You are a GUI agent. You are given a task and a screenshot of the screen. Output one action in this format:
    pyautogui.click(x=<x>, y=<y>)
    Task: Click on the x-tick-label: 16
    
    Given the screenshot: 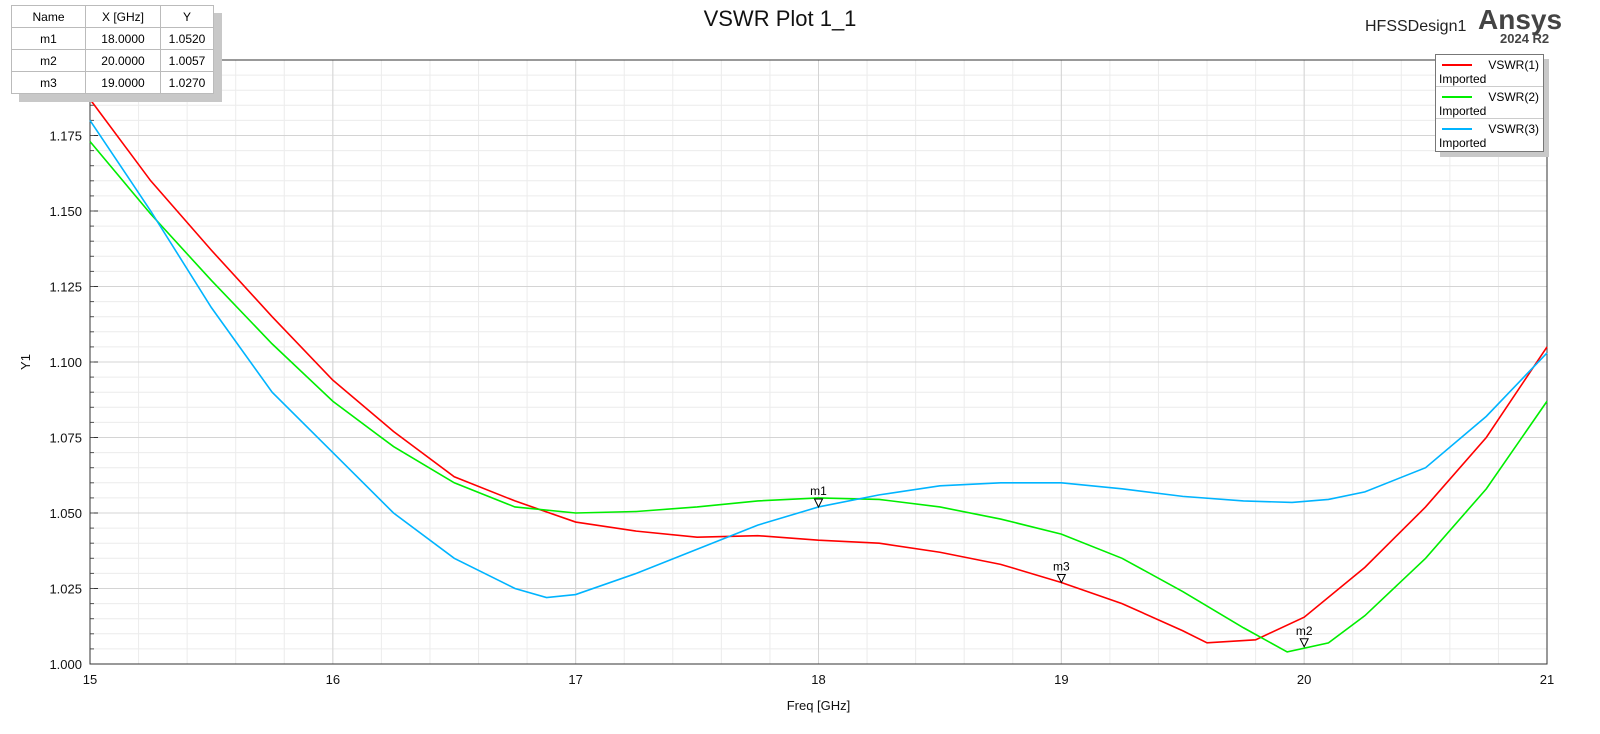 What is the action you would take?
    pyautogui.click(x=333, y=679)
    